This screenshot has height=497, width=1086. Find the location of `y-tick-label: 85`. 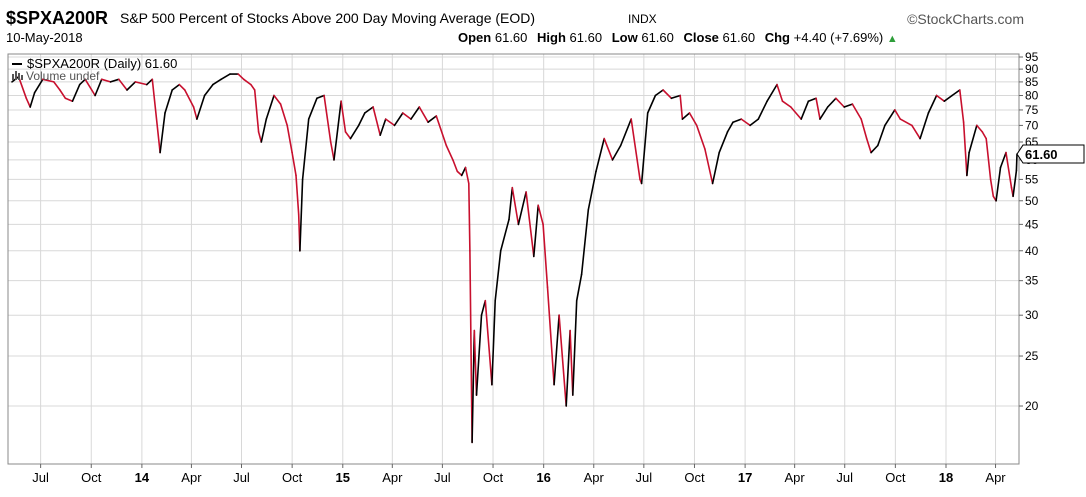

y-tick-label: 85 is located at coordinates (1032, 82).